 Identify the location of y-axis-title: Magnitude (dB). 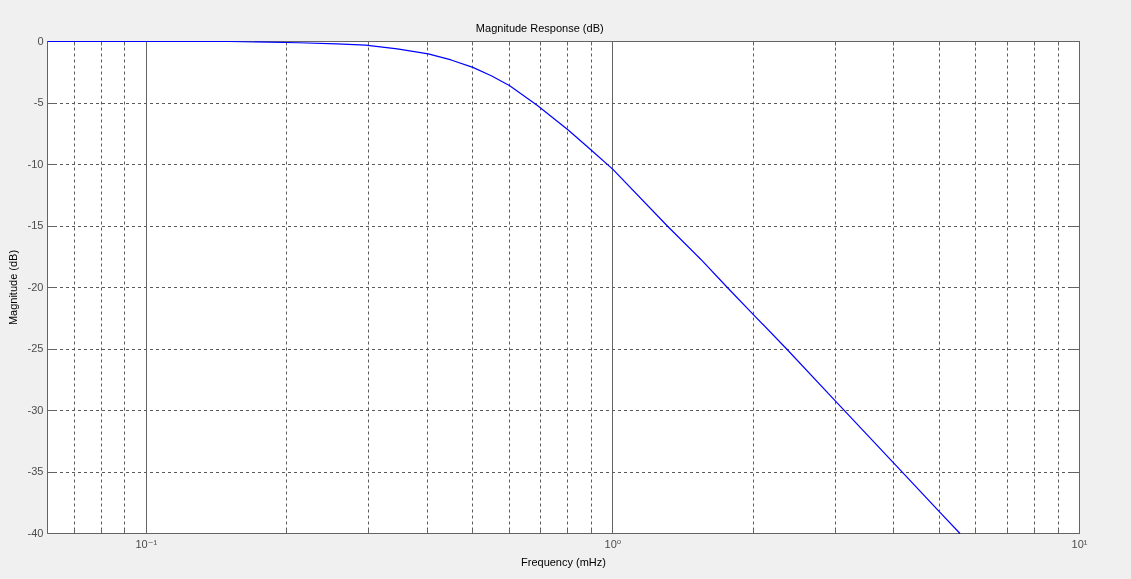
(12, 287).